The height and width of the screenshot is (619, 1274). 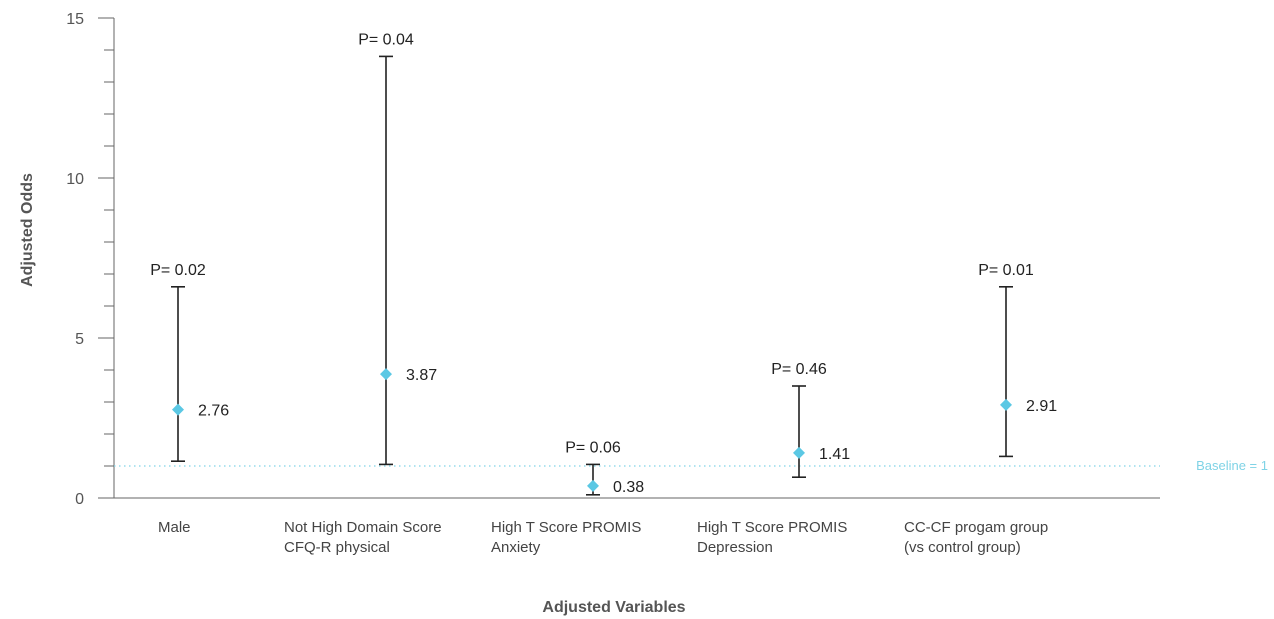 What do you see at coordinates (976, 527) in the screenshot?
I see `x-category-line: CC-CF progam group` at bounding box center [976, 527].